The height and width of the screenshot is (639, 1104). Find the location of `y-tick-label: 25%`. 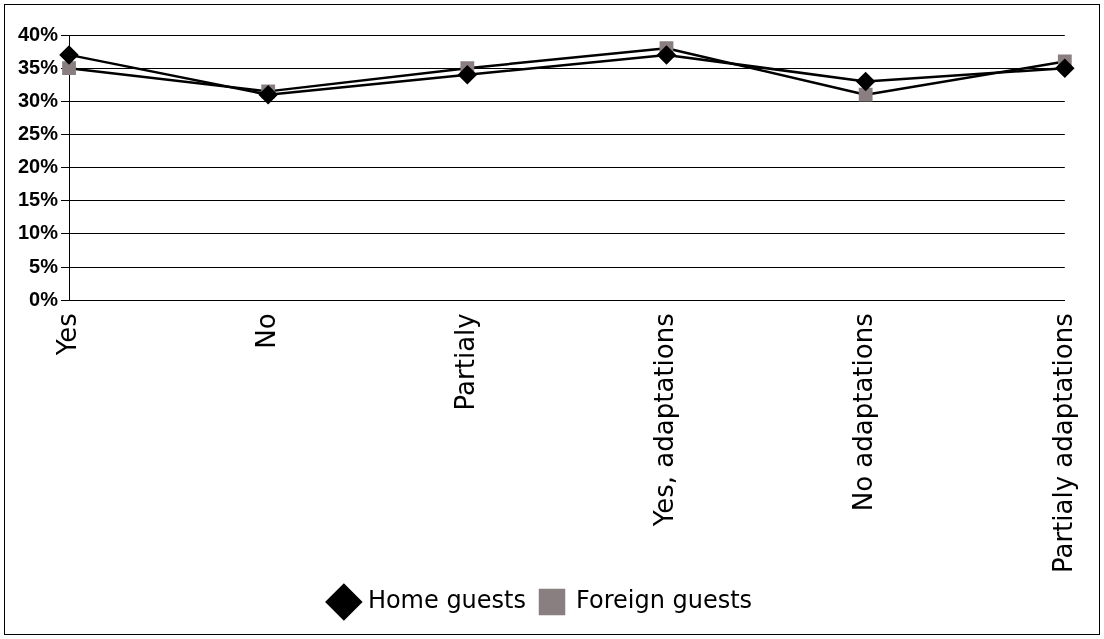

y-tick-label: 25% is located at coordinates (38, 133).